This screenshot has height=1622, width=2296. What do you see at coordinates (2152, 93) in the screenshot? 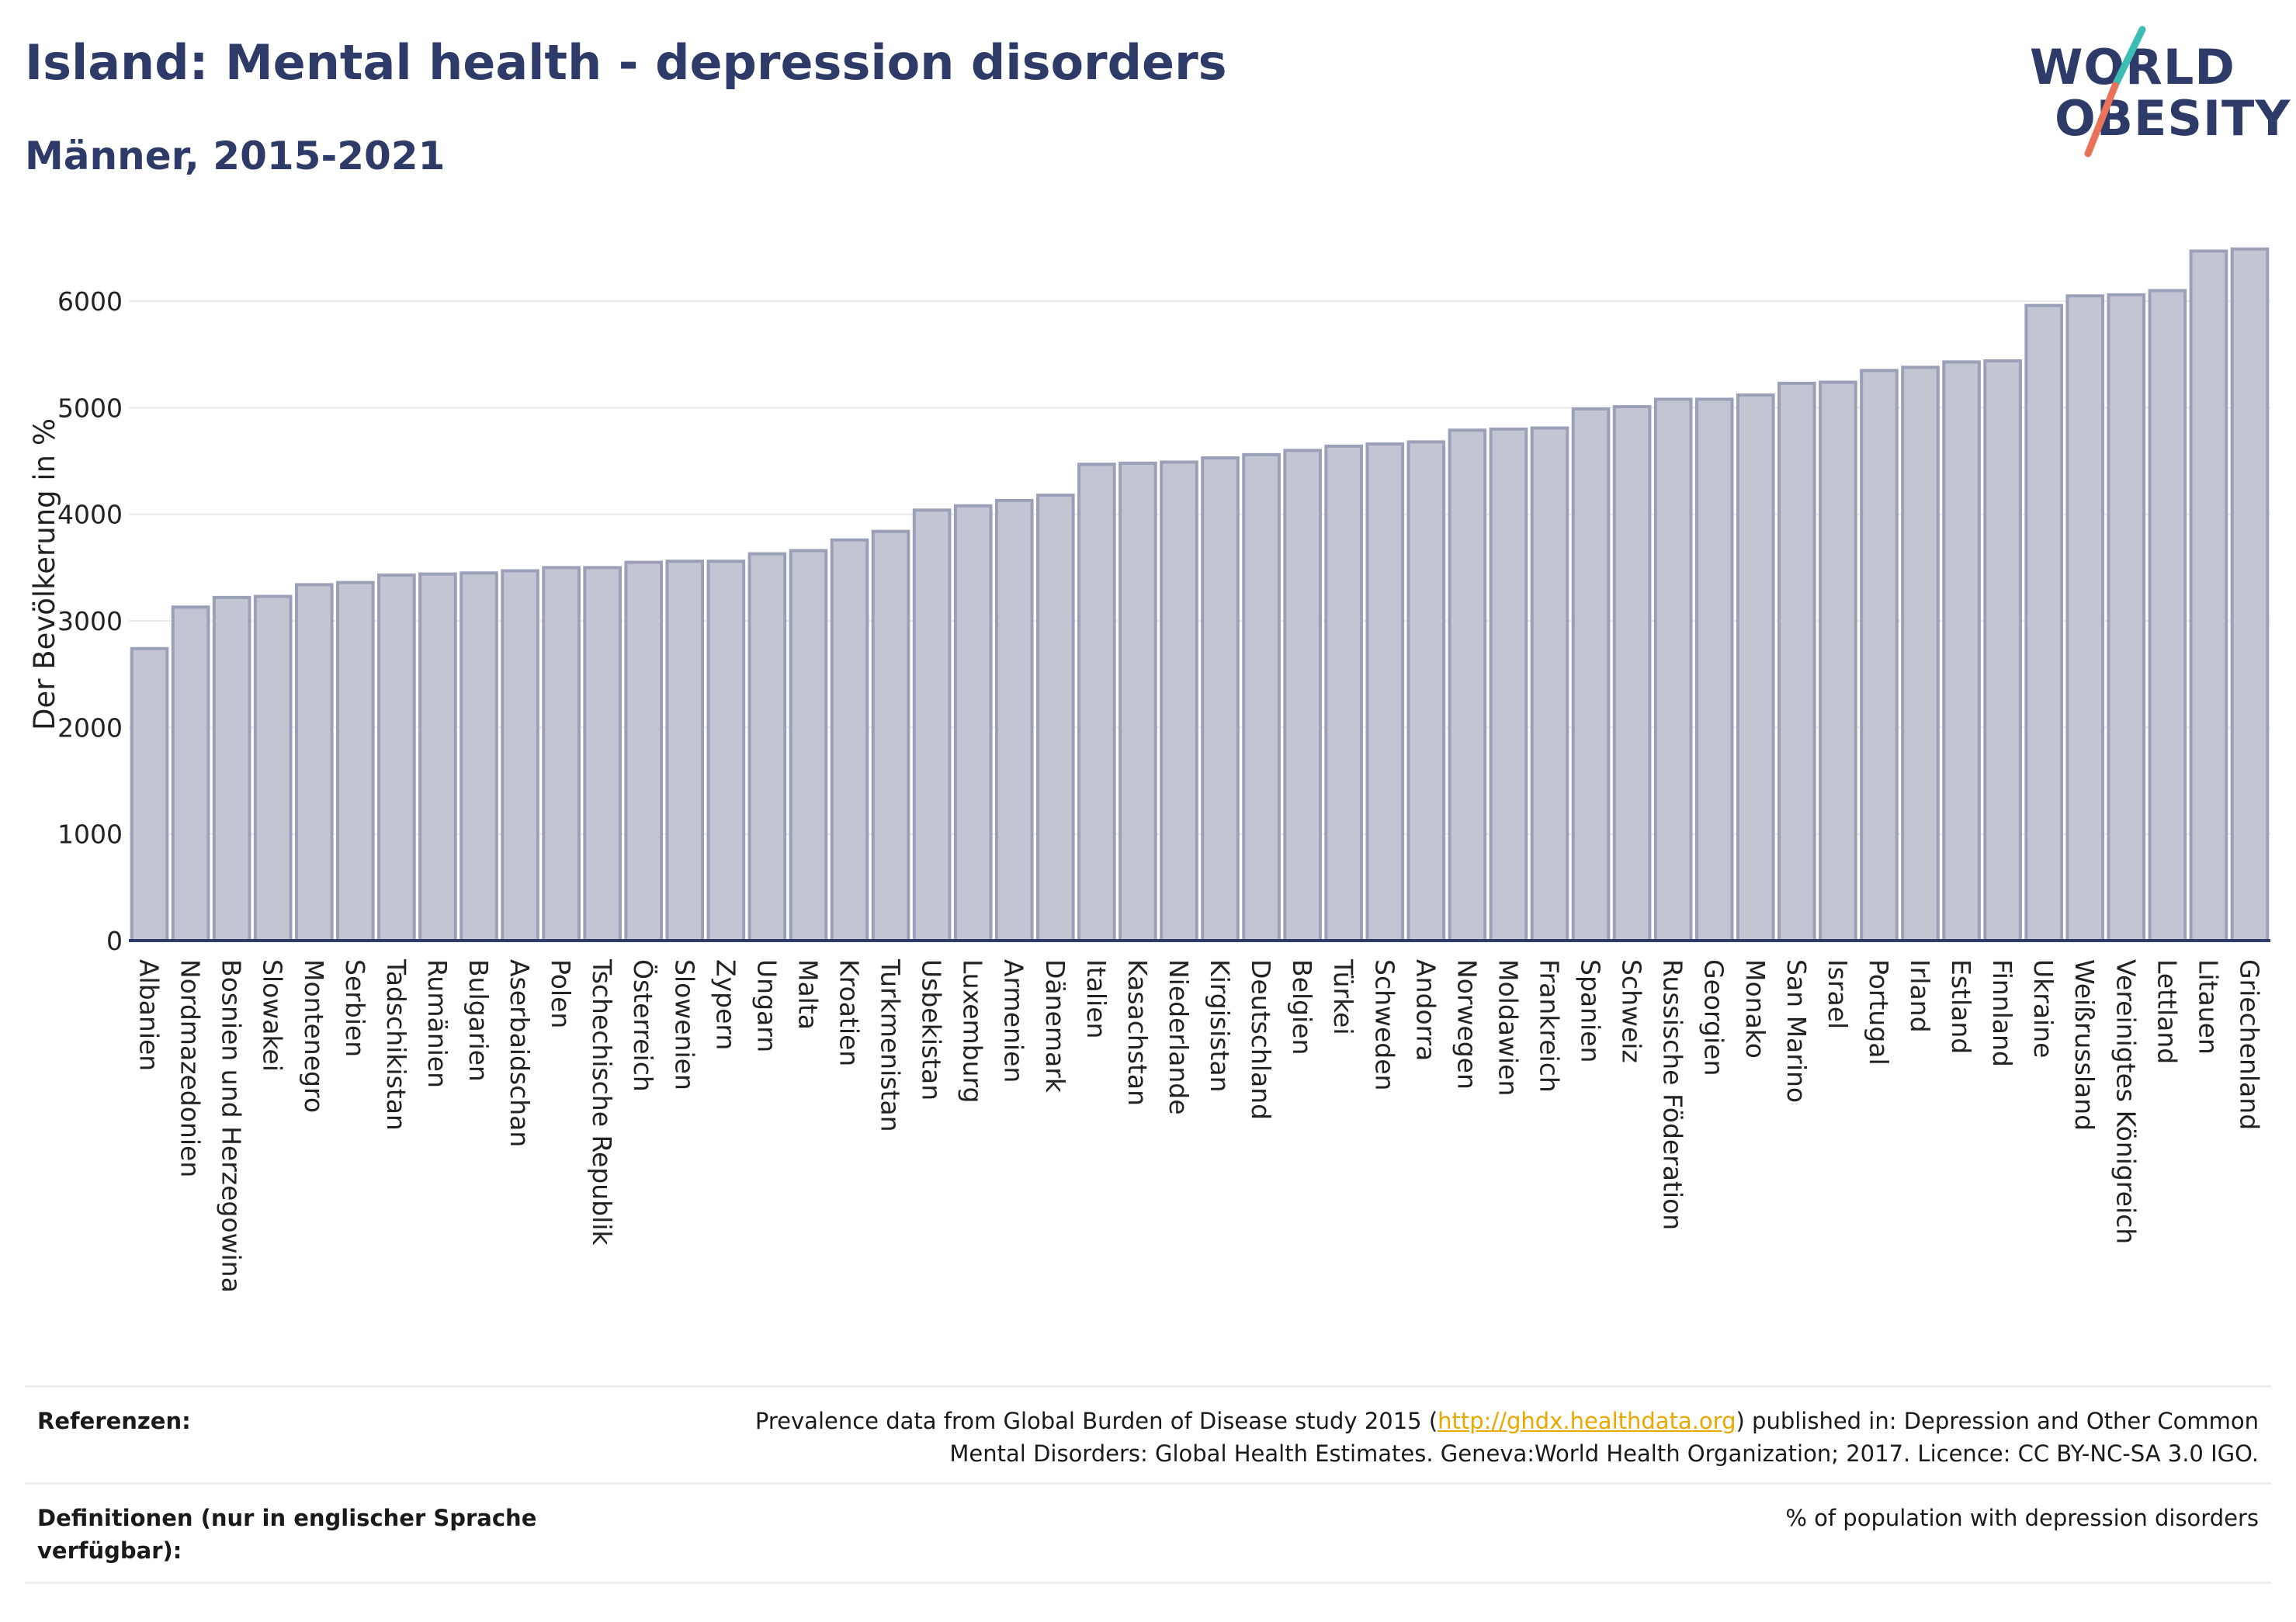
I see `world-obesity-logo: WORLD OBESITY` at bounding box center [2152, 93].